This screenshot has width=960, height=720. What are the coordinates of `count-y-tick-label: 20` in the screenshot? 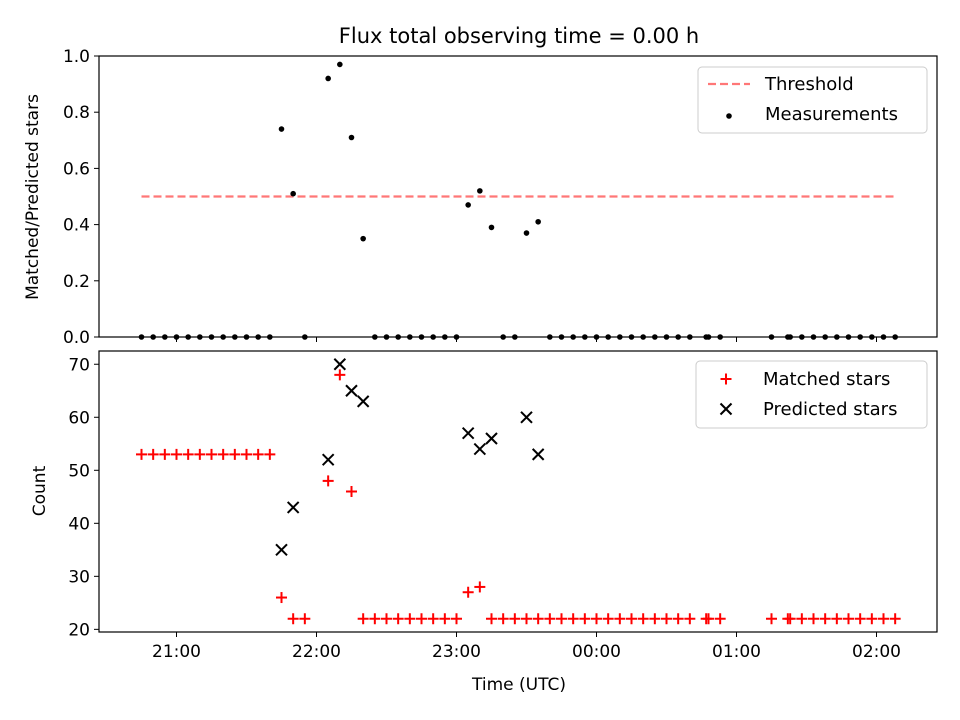 It's located at (79, 630).